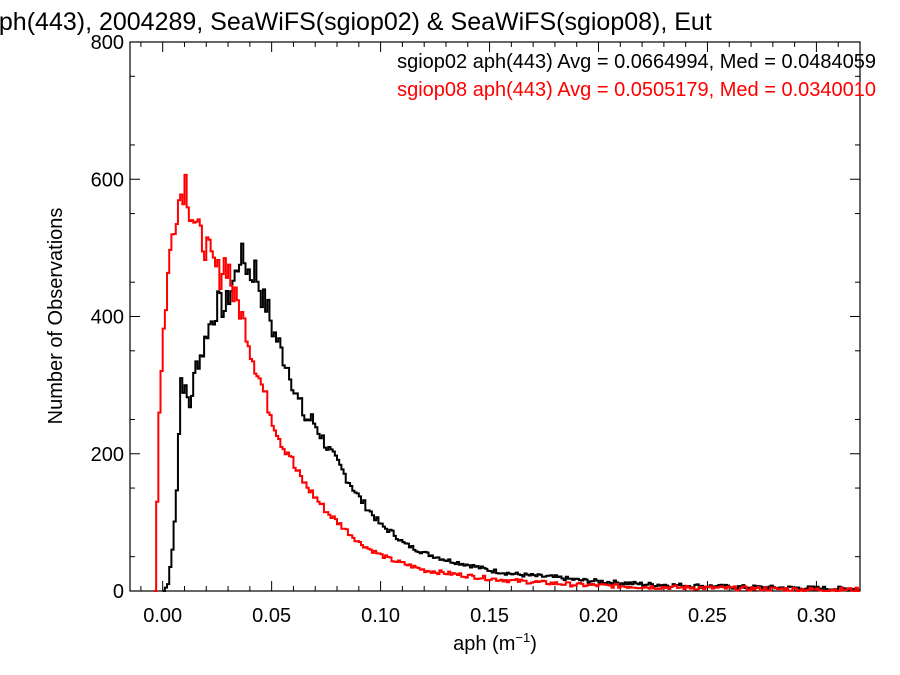 The height and width of the screenshot is (675, 900). What do you see at coordinates (107, 43) in the screenshot?
I see `y-tick-label: 800` at bounding box center [107, 43].